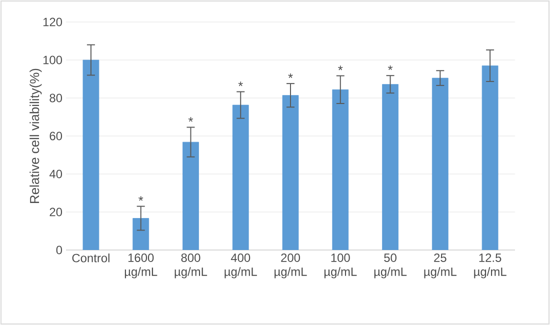 The height and width of the screenshot is (325, 550). I want to click on y-tick-label: 40, so click(55, 174).